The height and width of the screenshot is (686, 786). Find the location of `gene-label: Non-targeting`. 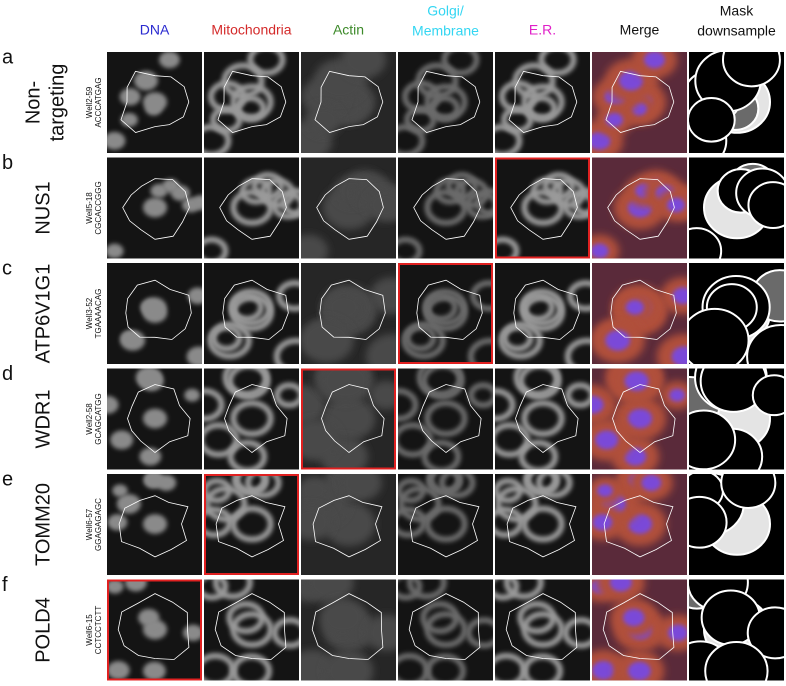

gene-label: Non-targeting is located at coordinates (45, 103).